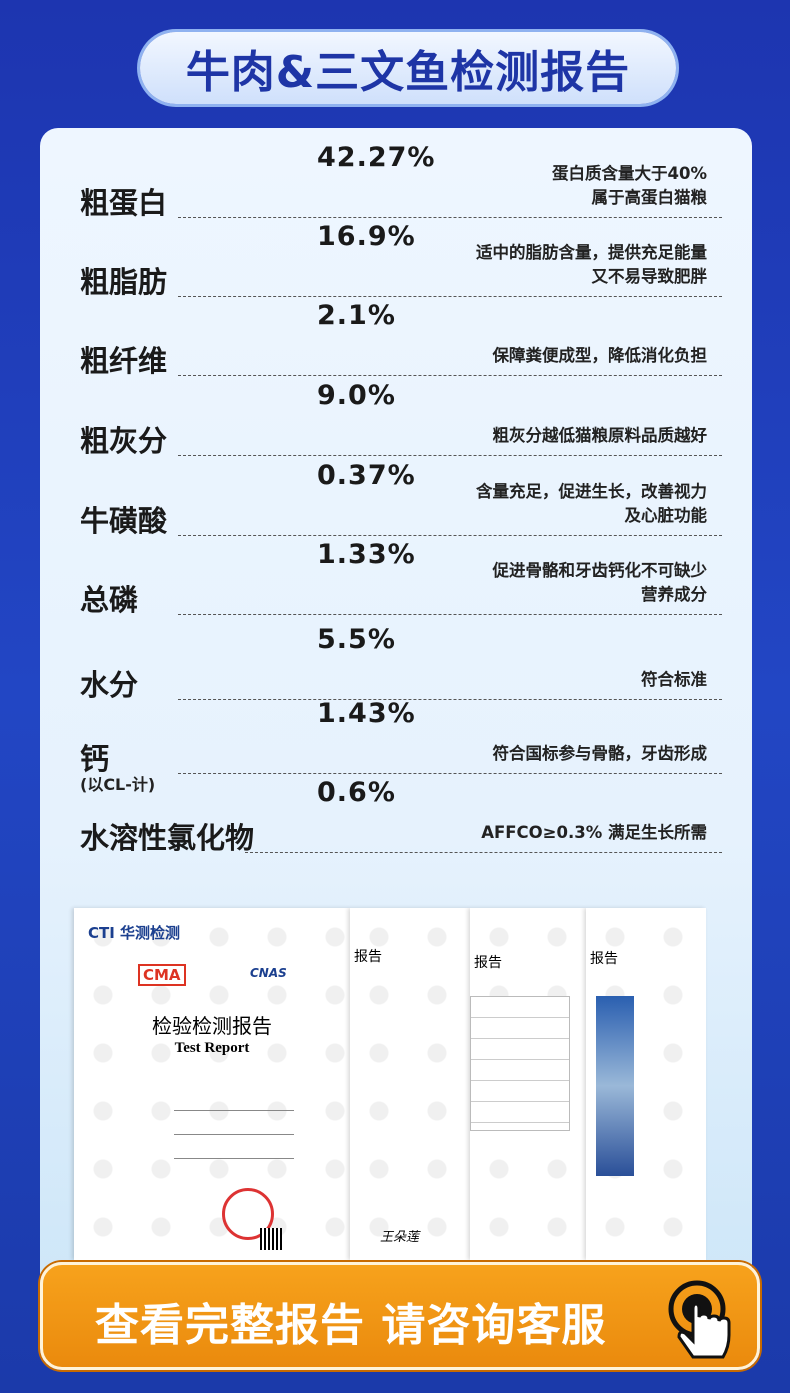  What do you see at coordinates (109, 685) in the screenshot?
I see `nutrient-label: 水分` at bounding box center [109, 685].